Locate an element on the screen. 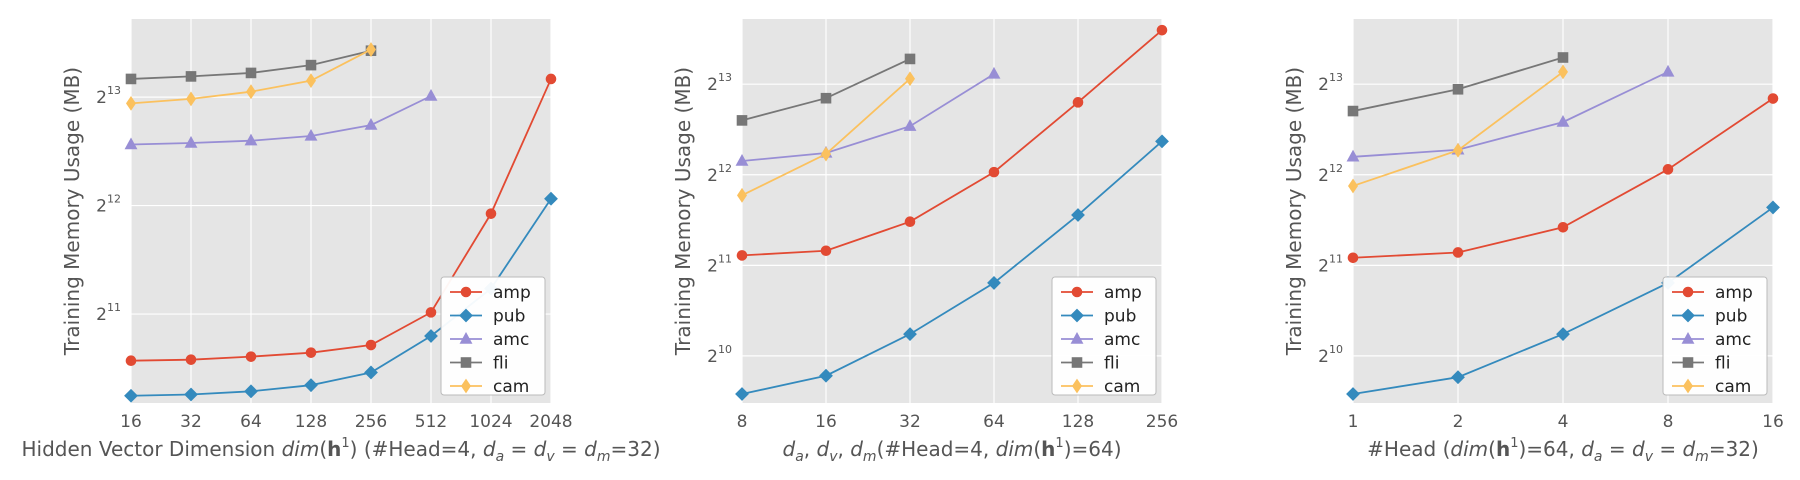  x-axis-label-part: ) (#Head=4, is located at coordinates (416, 449).